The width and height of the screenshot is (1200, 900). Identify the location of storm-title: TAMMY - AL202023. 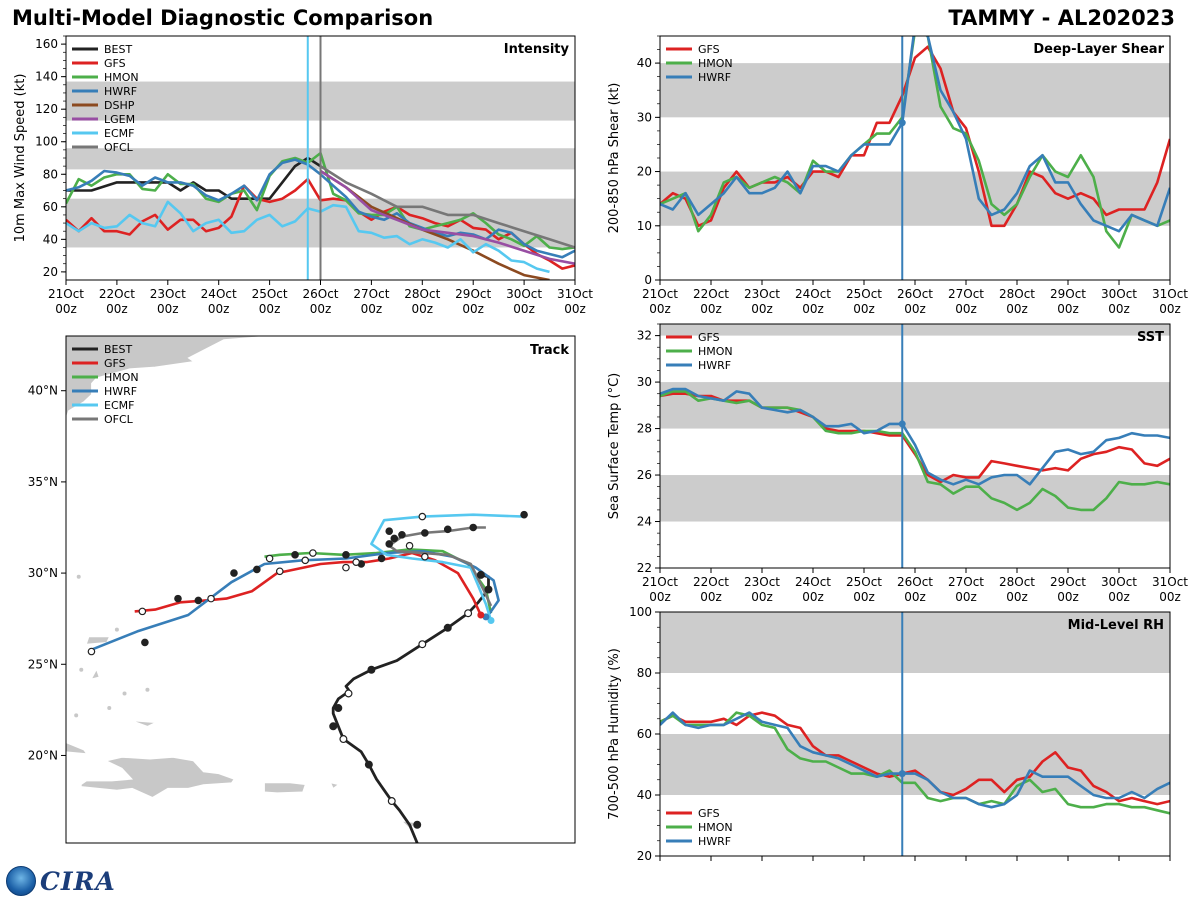
(1061, 18).